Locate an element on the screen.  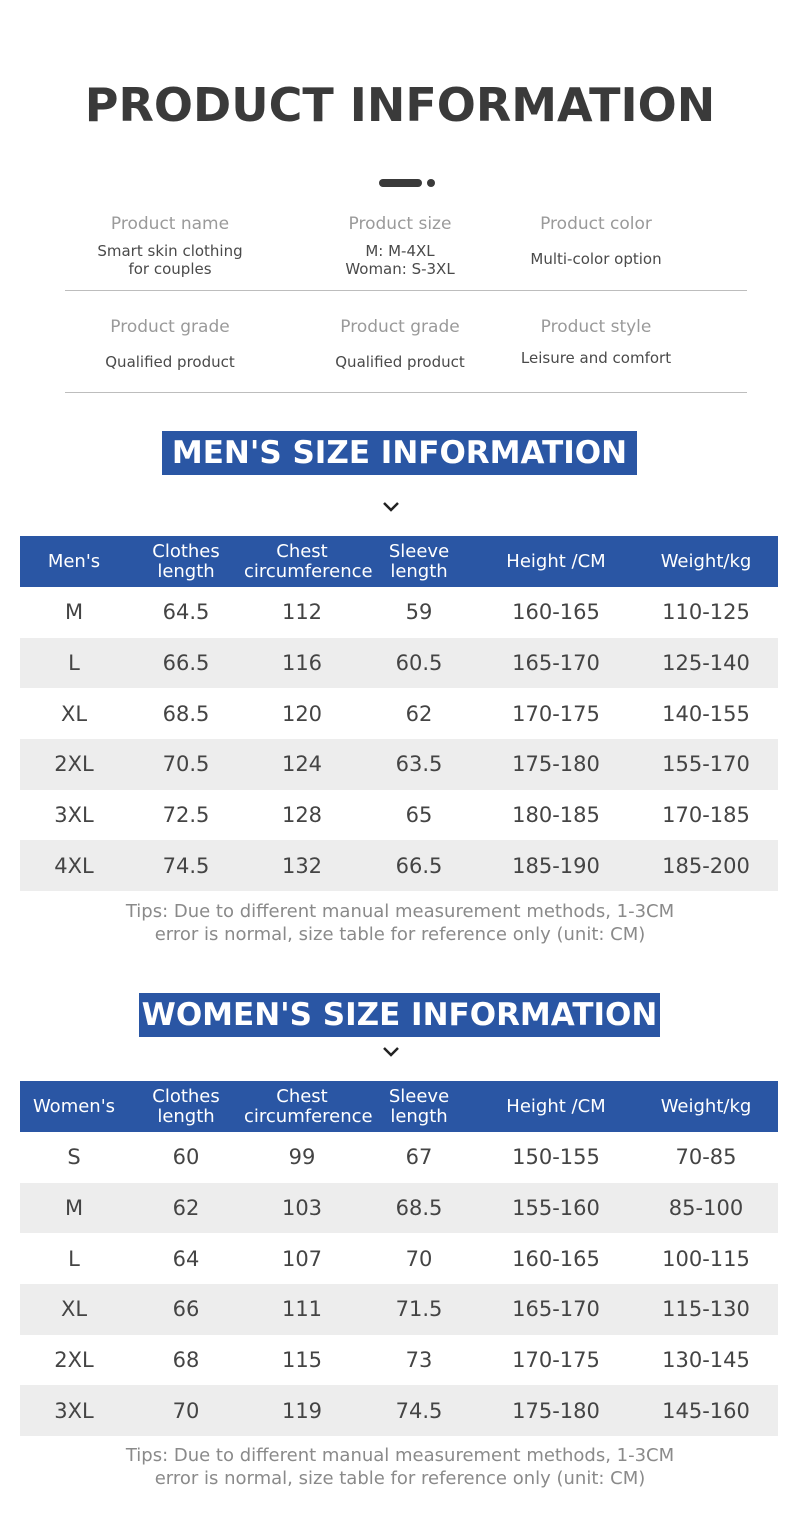
table-cell: 70-85 is located at coordinates (706, 1157).